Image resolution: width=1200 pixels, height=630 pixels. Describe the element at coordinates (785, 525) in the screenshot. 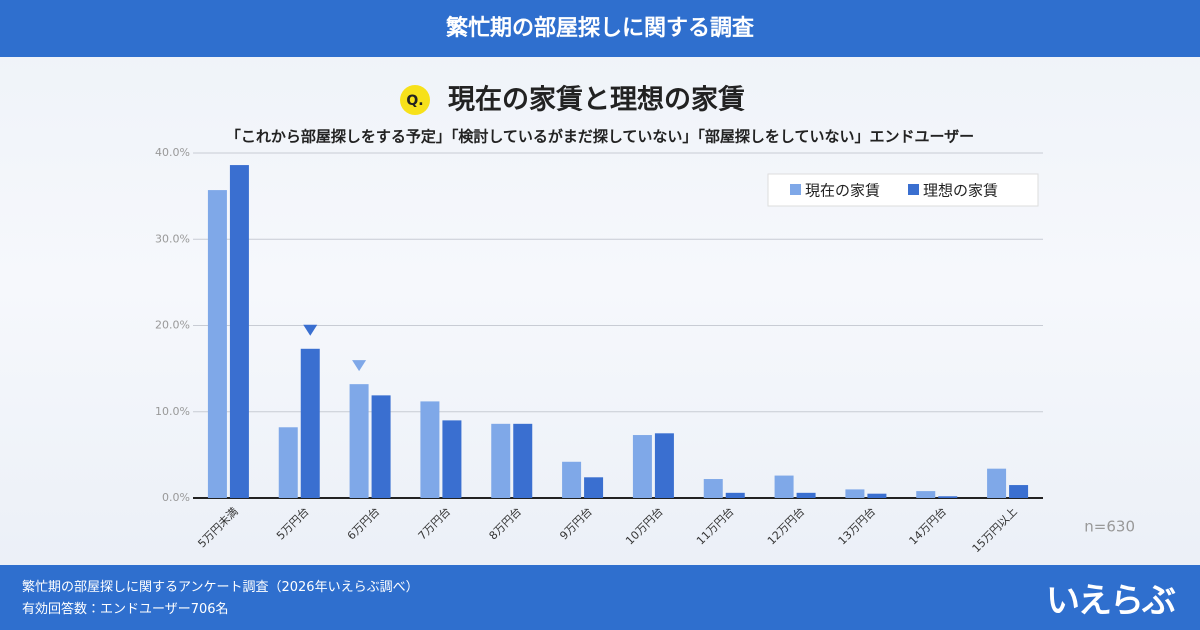

I see `x-tick-label: 12万円台` at that location.